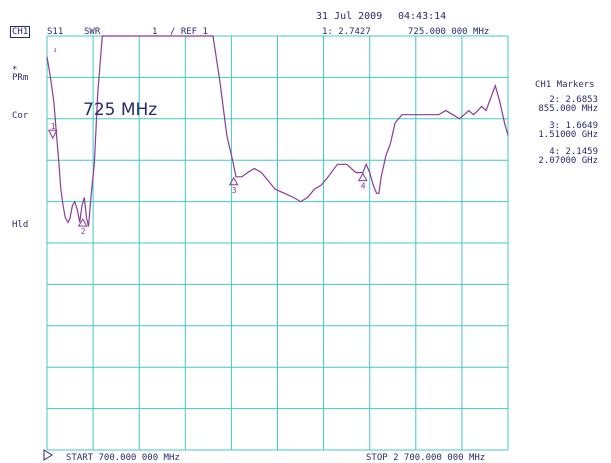 The height and width of the screenshot is (463, 611). Describe the element at coordinates (422, 16) in the screenshot. I see `header-time: 04:43:14` at that location.